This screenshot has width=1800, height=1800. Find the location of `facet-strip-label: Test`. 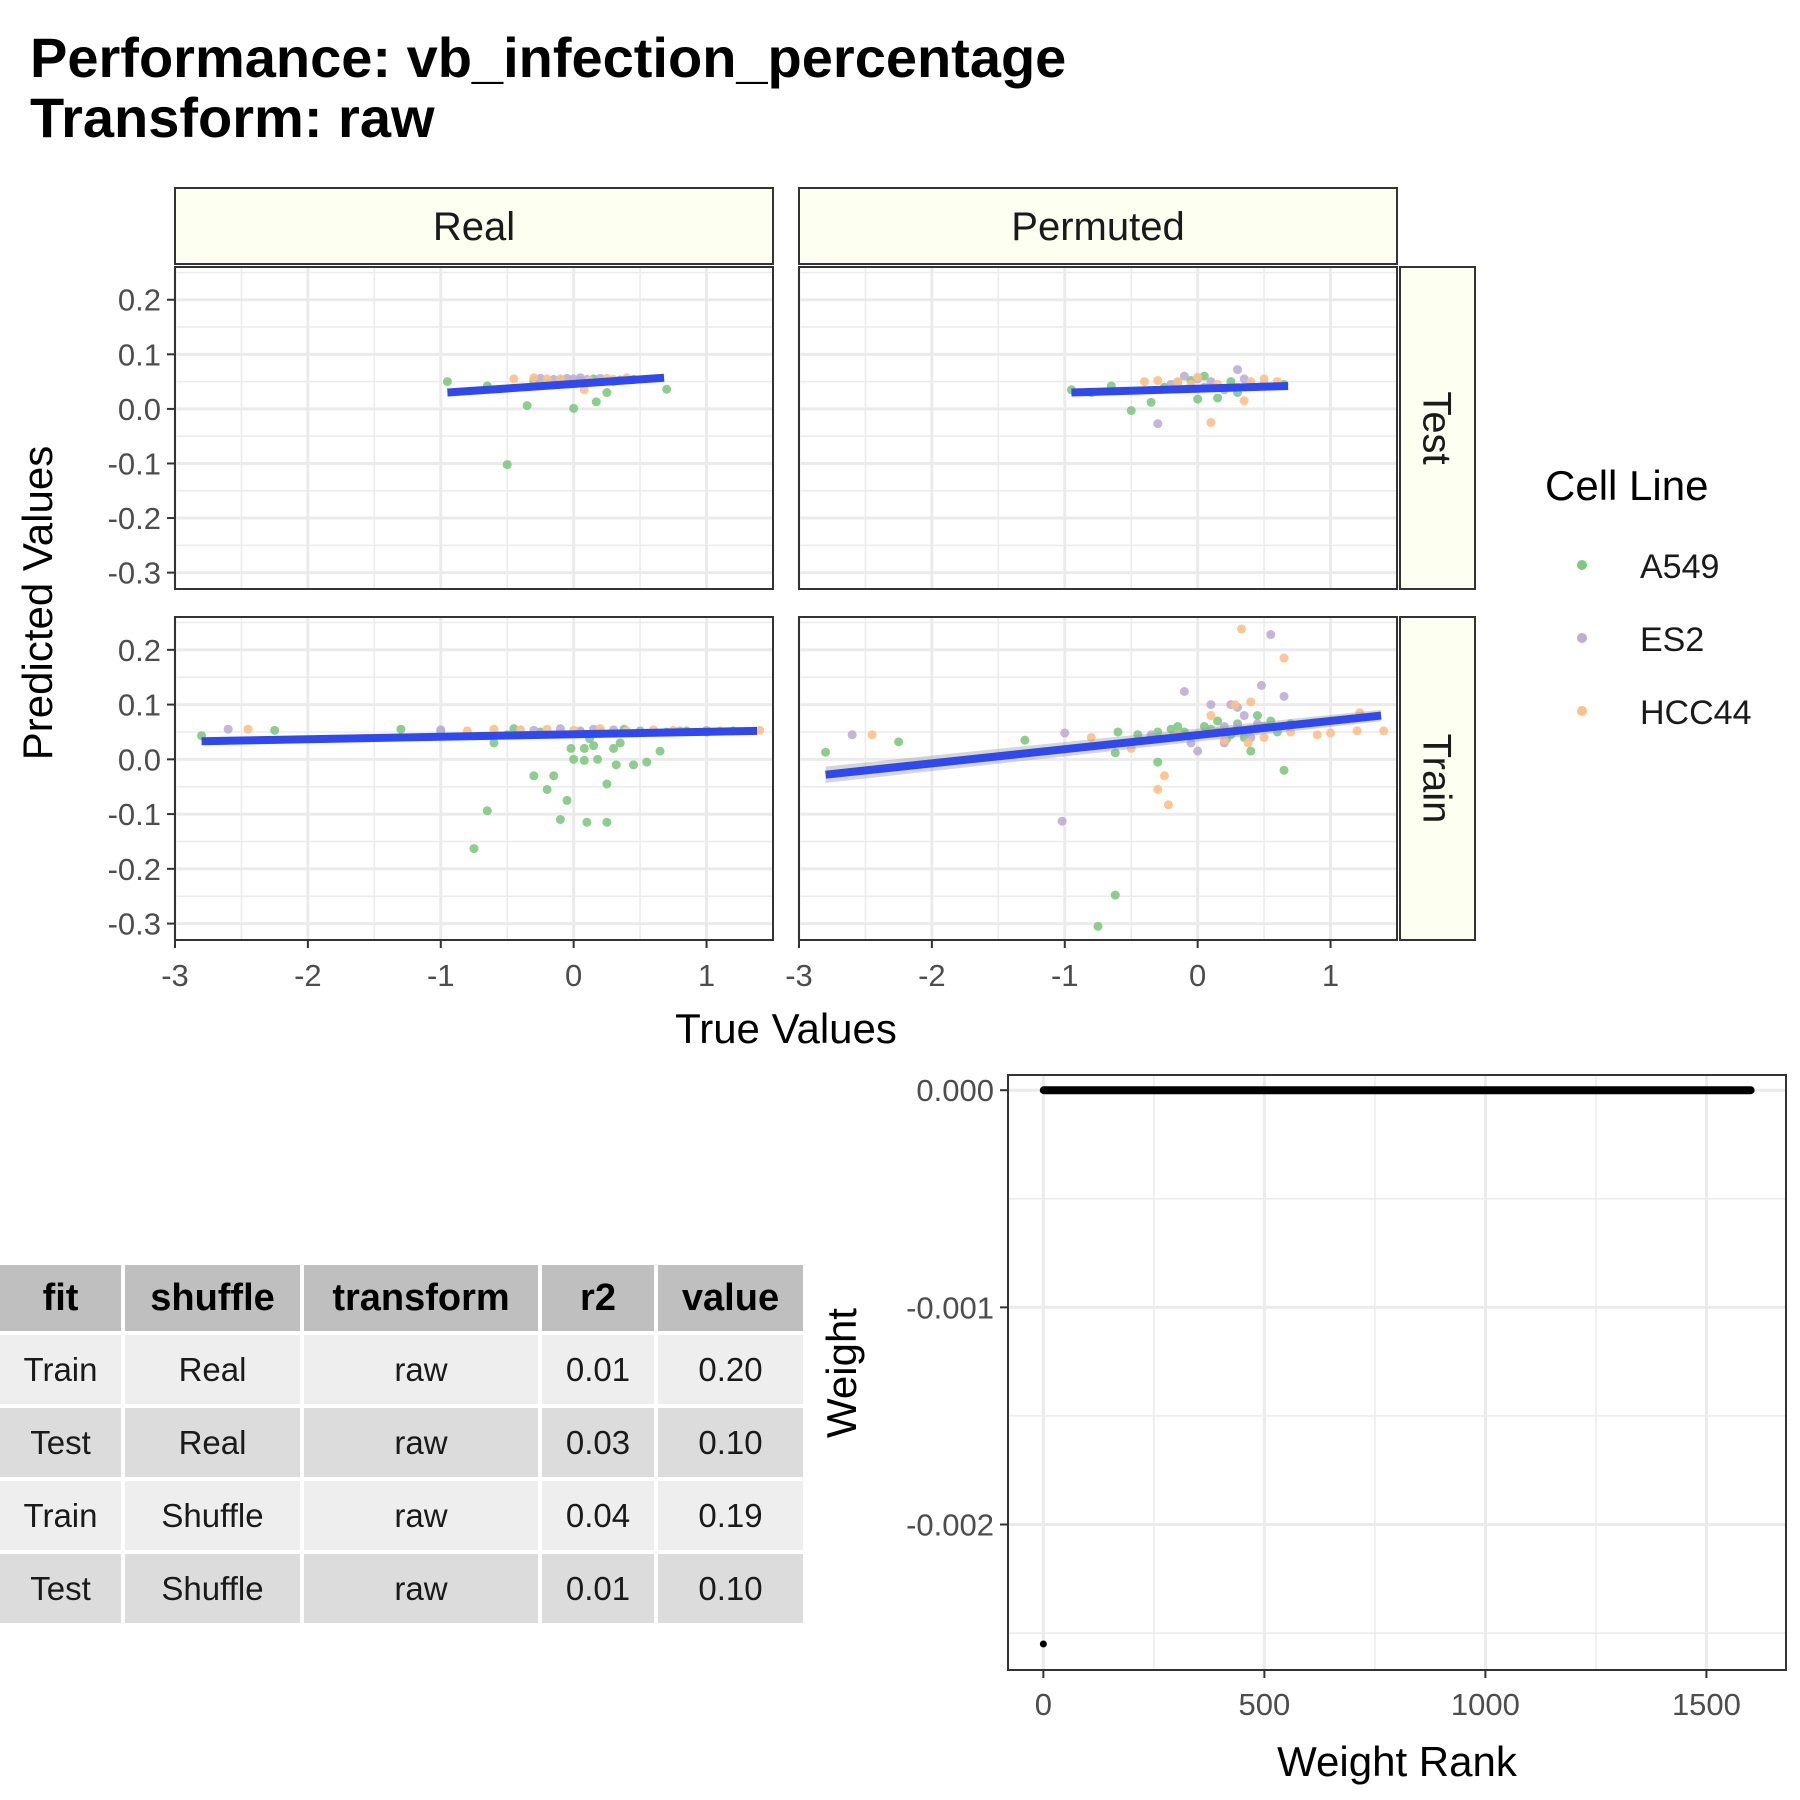

facet-strip-label: Test is located at coordinates (1437, 427).